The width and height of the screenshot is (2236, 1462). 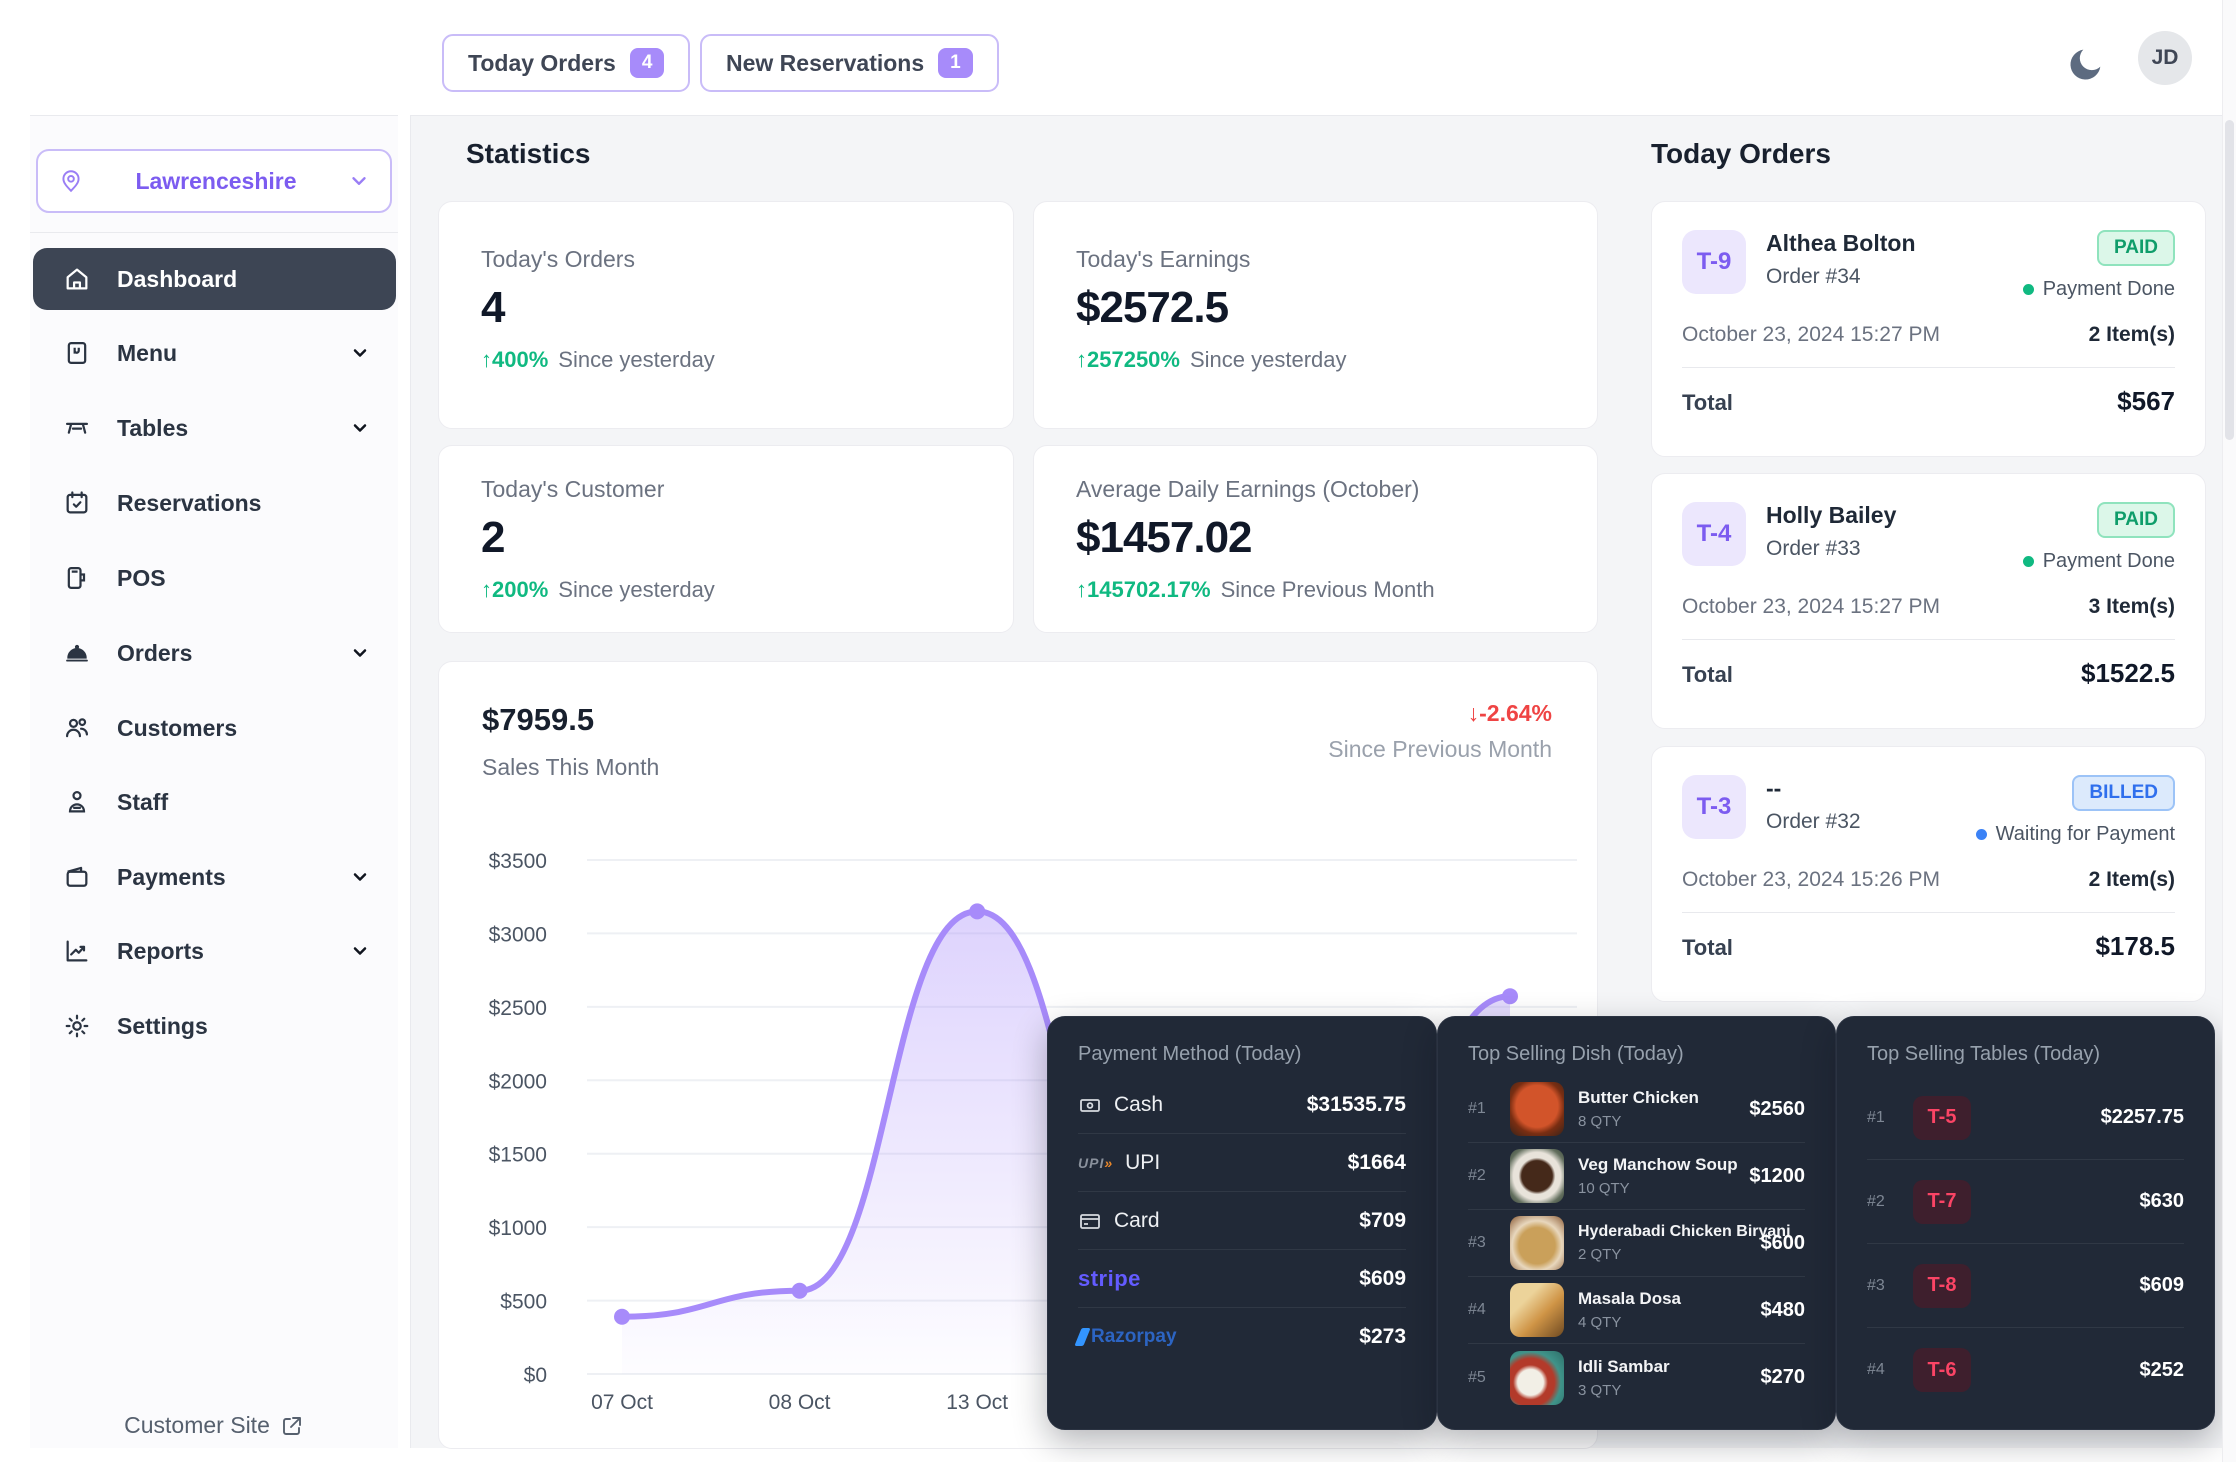 What do you see at coordinates (1128, 359) in the screenshot?
I see `stat-delta: ↑257250%` at bounding box center [1128, 359].